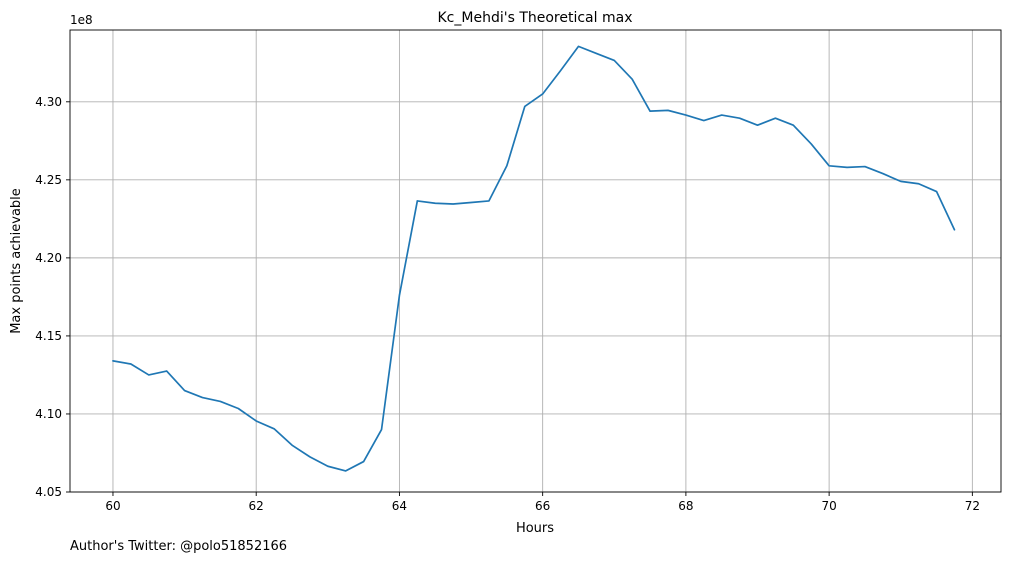 Image resolution: width=1010 pixels, height=562 pixels. What do you see at coordinates (48, 180) in the screenshot?
I see `y-tick-label: 4.25` at bounding box center [48, 180].